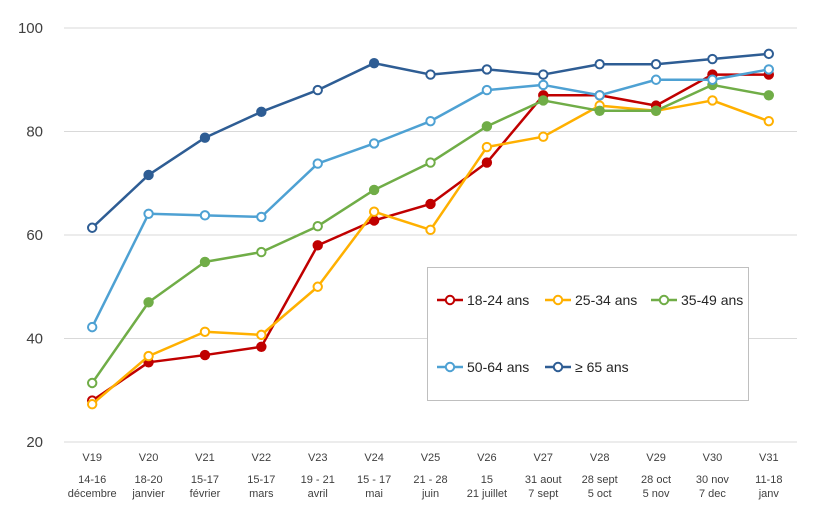 Image resolution: width=826 pixels, height=522 pixels. What do you see at coordinates (498, 300) in the screenshot?
I see `legend-label: 18-24 ans` at bounding box center [498, 300].